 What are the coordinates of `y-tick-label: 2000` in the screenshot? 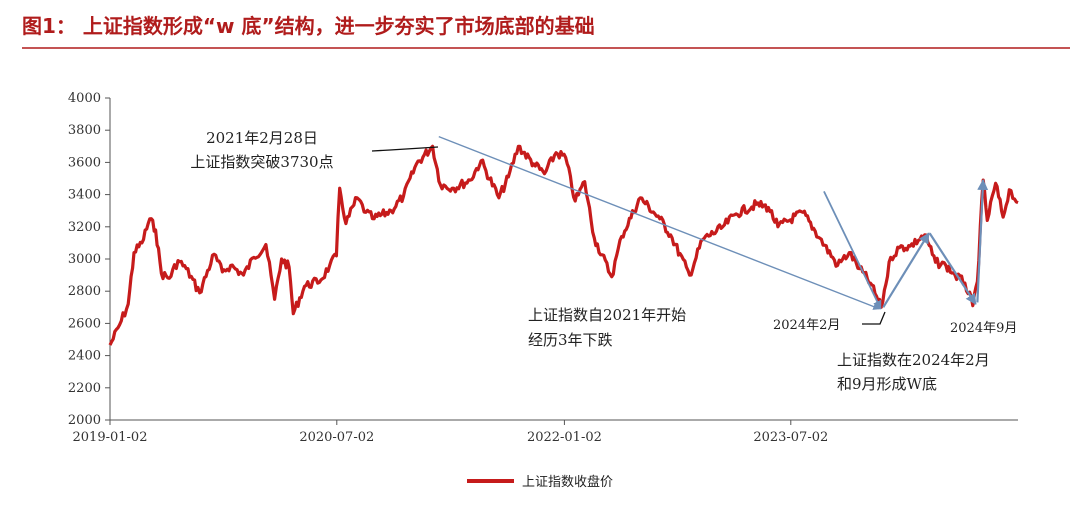 It's located at (84, 420).